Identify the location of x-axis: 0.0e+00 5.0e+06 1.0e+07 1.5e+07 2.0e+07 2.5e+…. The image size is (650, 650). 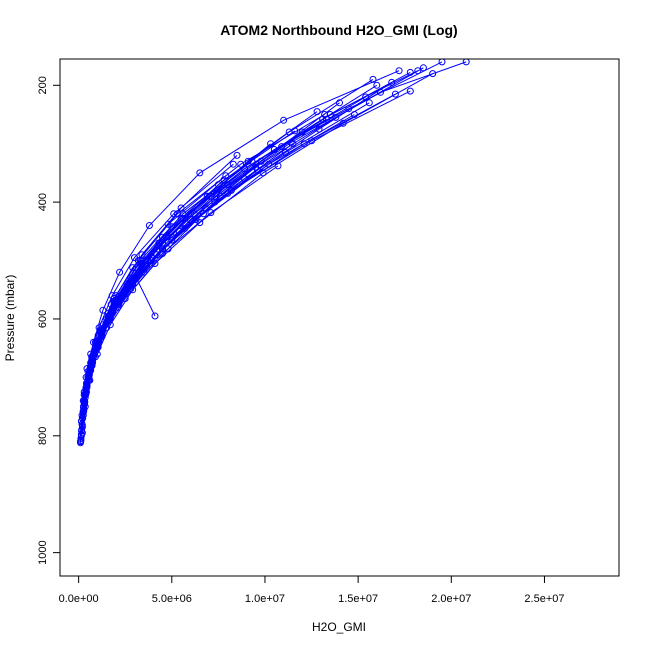
(312, 590).